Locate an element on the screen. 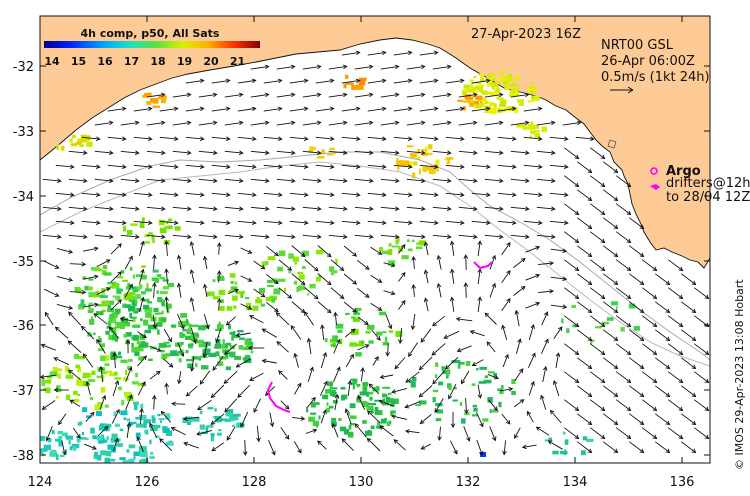 The image size is (750, 496). date-title: 27-Apr-2023 16Z is located at coordinates (526, 34).